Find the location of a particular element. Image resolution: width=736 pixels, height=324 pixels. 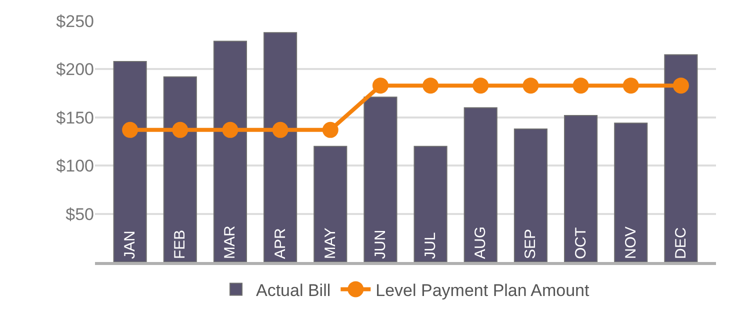

legend-label: Actual Bill is located at coordinates (293, 290).